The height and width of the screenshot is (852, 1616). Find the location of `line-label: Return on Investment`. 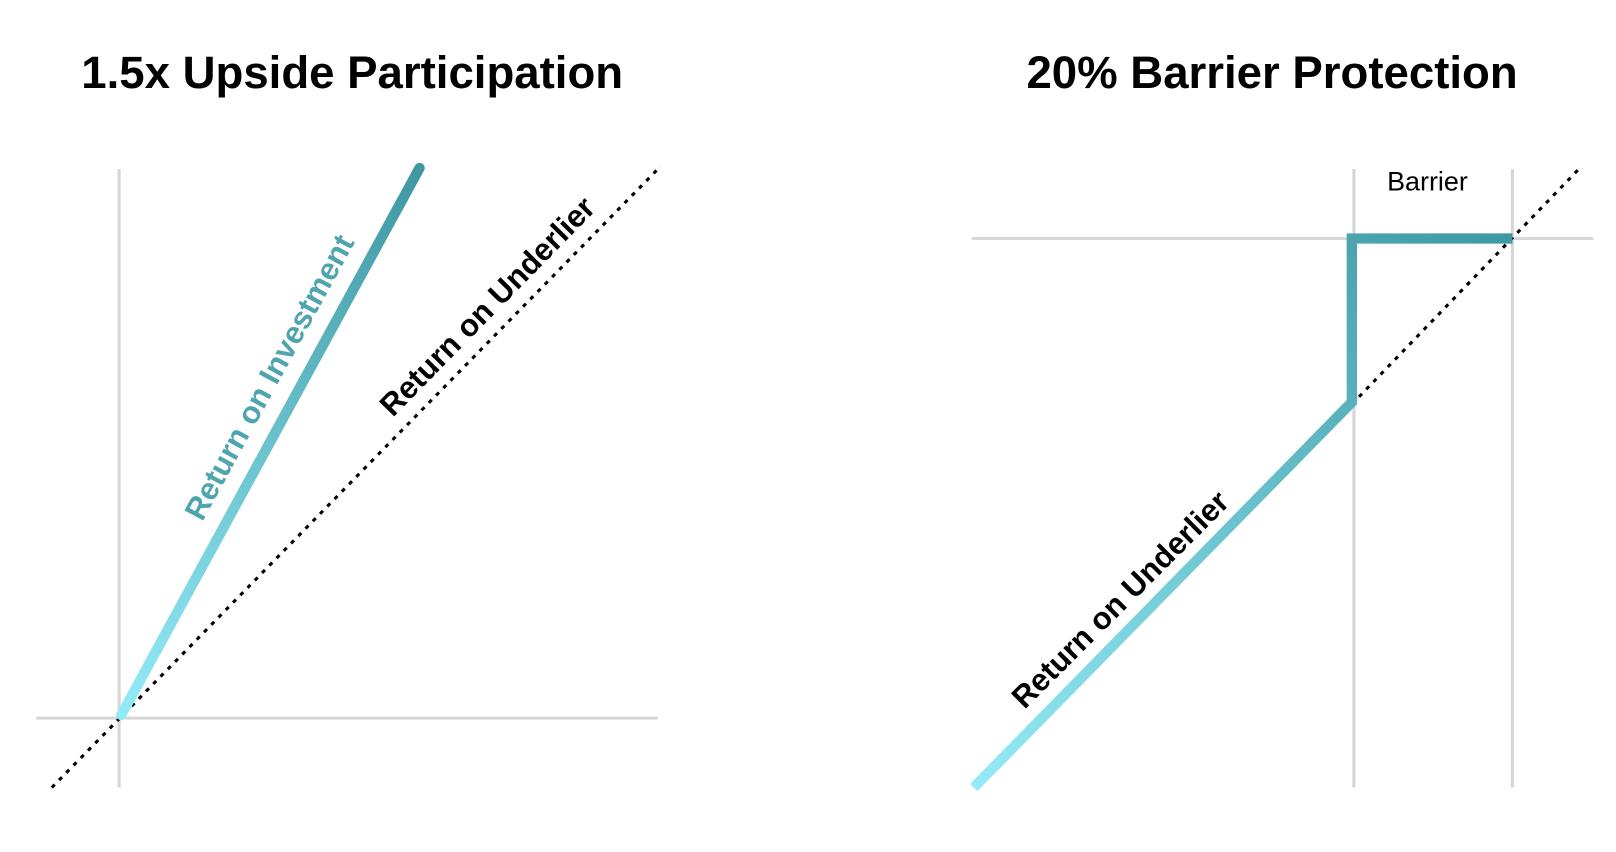

line-label: Return on Investment is located at coordinates (270, 377).